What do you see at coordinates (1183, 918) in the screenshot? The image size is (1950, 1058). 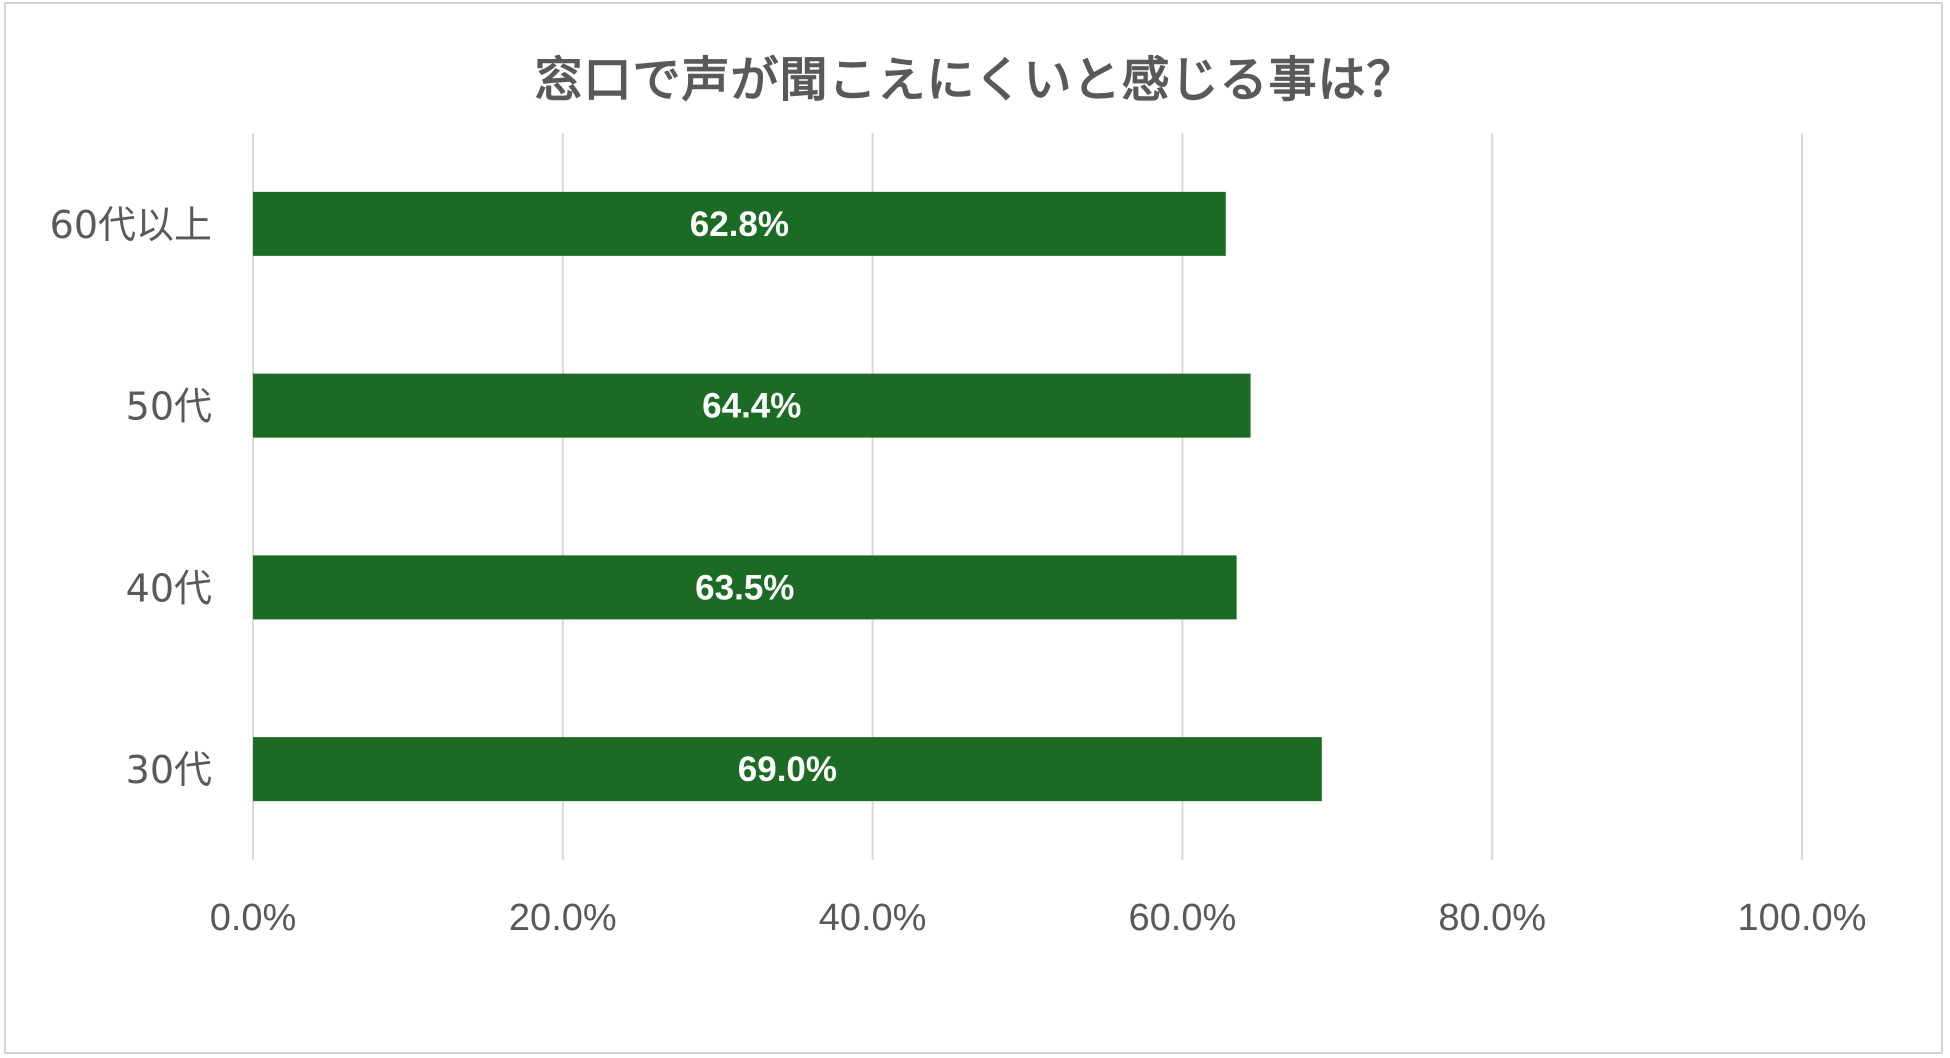 I see `x-tick-label: 60.0%` at bounding box center [1183, 918].